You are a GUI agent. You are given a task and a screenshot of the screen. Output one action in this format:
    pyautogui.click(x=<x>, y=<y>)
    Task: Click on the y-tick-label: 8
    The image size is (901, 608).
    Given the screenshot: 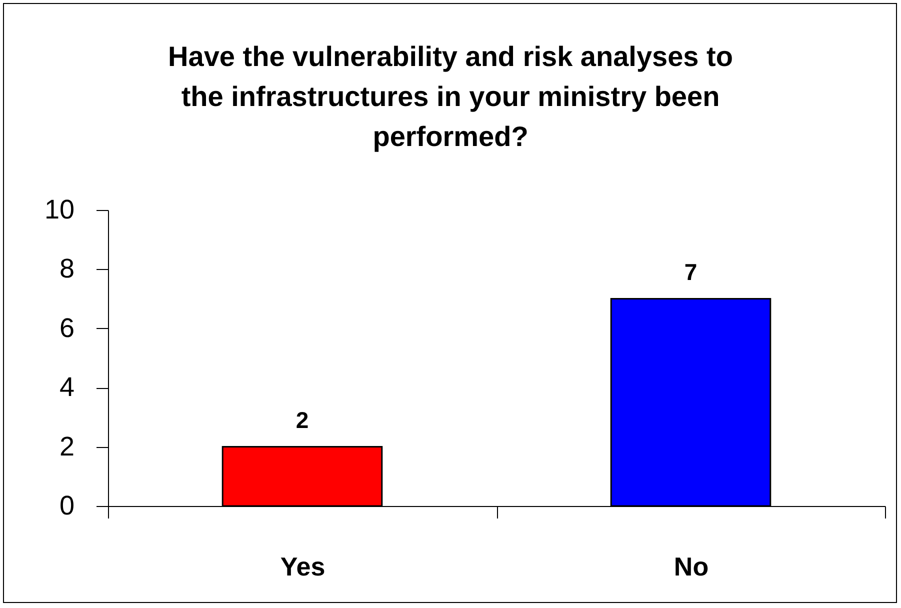 What is the action you would take?
    pyautogui.click(x=66, y=269)
    